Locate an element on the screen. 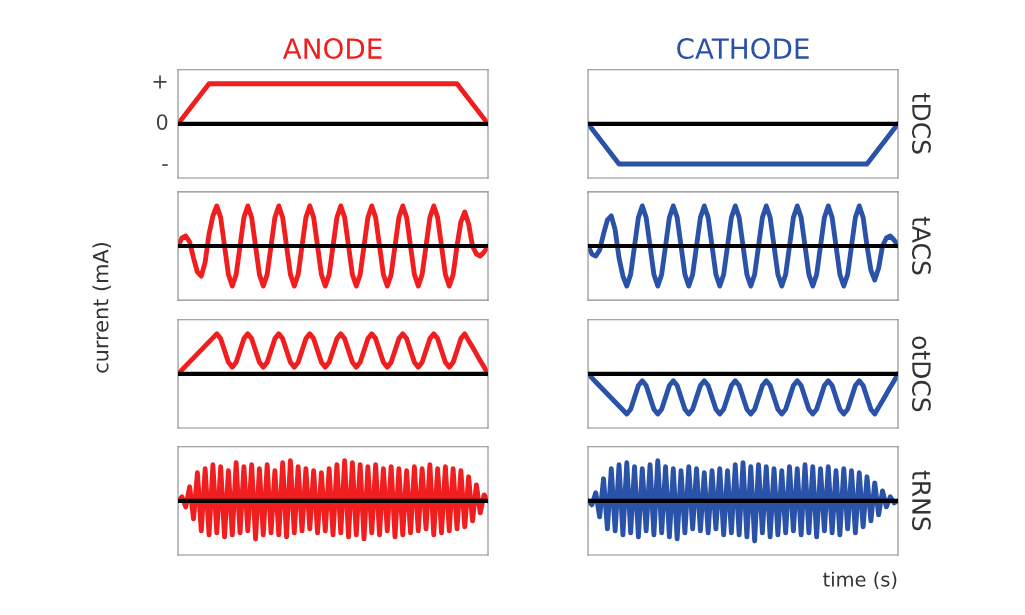 Image resolution: width=1025 pixels, height=615 pixels. chart-title: ANODE is located at coordinates (332, 49).